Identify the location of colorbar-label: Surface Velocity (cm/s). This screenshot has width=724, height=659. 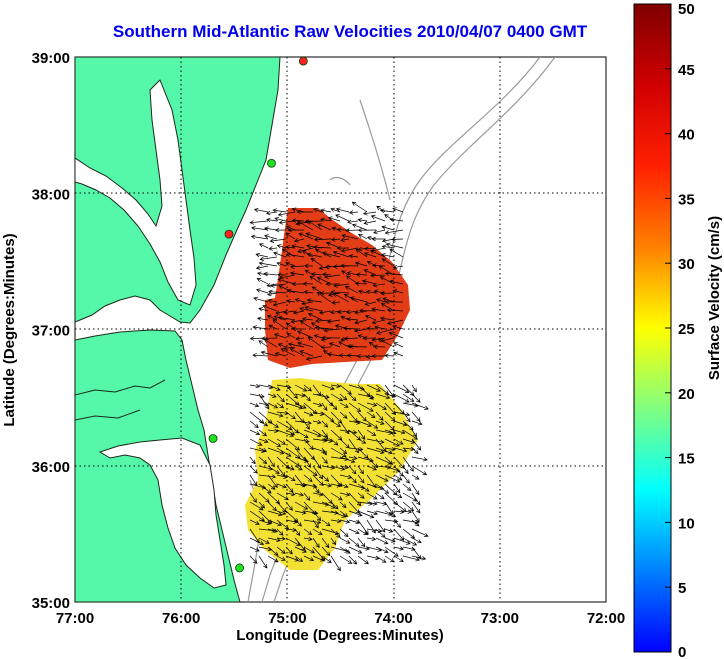
(714, 298).